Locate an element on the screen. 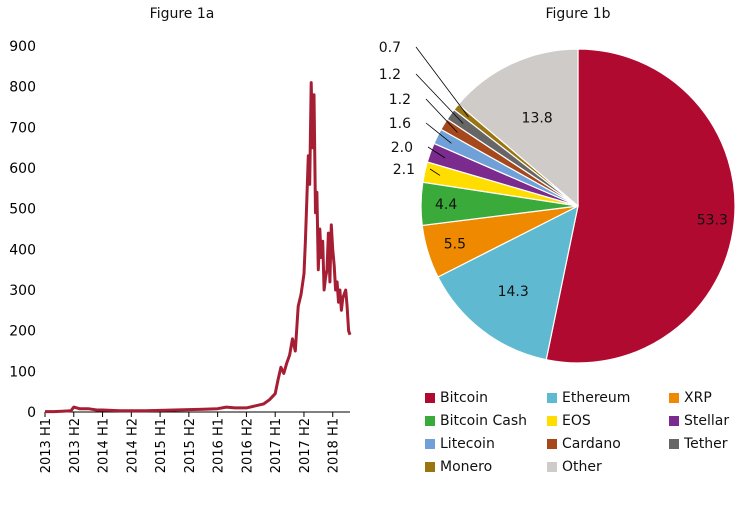  pie-value-label: 13.8 is located at coordinates (537, 119).